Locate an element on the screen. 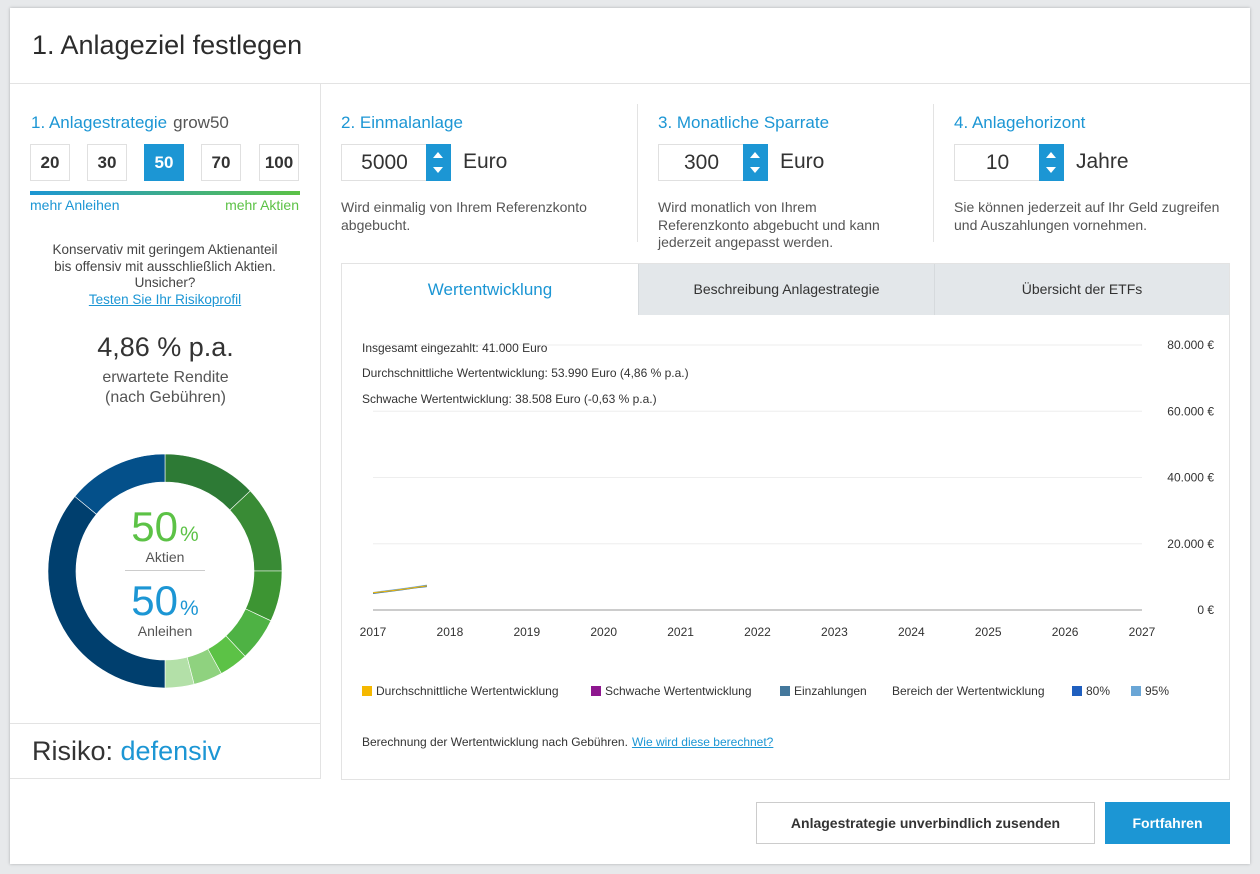 The height and width of the screenshot is (874, 1260). expected-return-label-2: (nach Gebühren) is located at coordinates (165, 397).